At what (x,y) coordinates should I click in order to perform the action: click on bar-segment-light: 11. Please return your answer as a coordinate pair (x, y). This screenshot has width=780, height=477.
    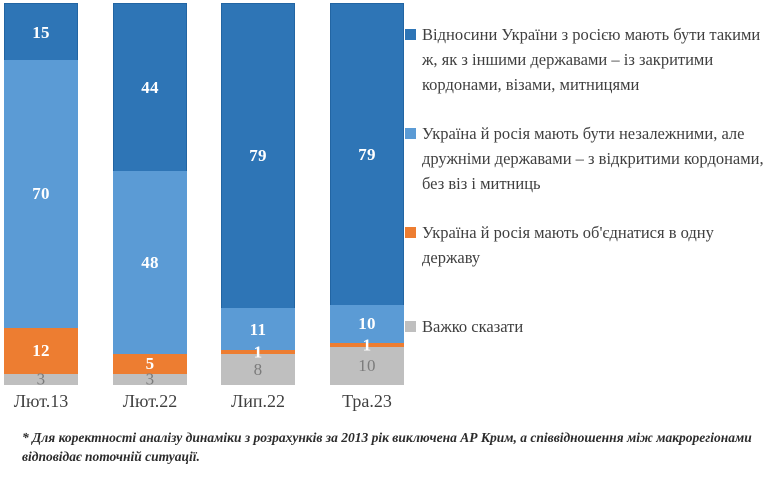
    Looking at the image, I should click on (258, 329).